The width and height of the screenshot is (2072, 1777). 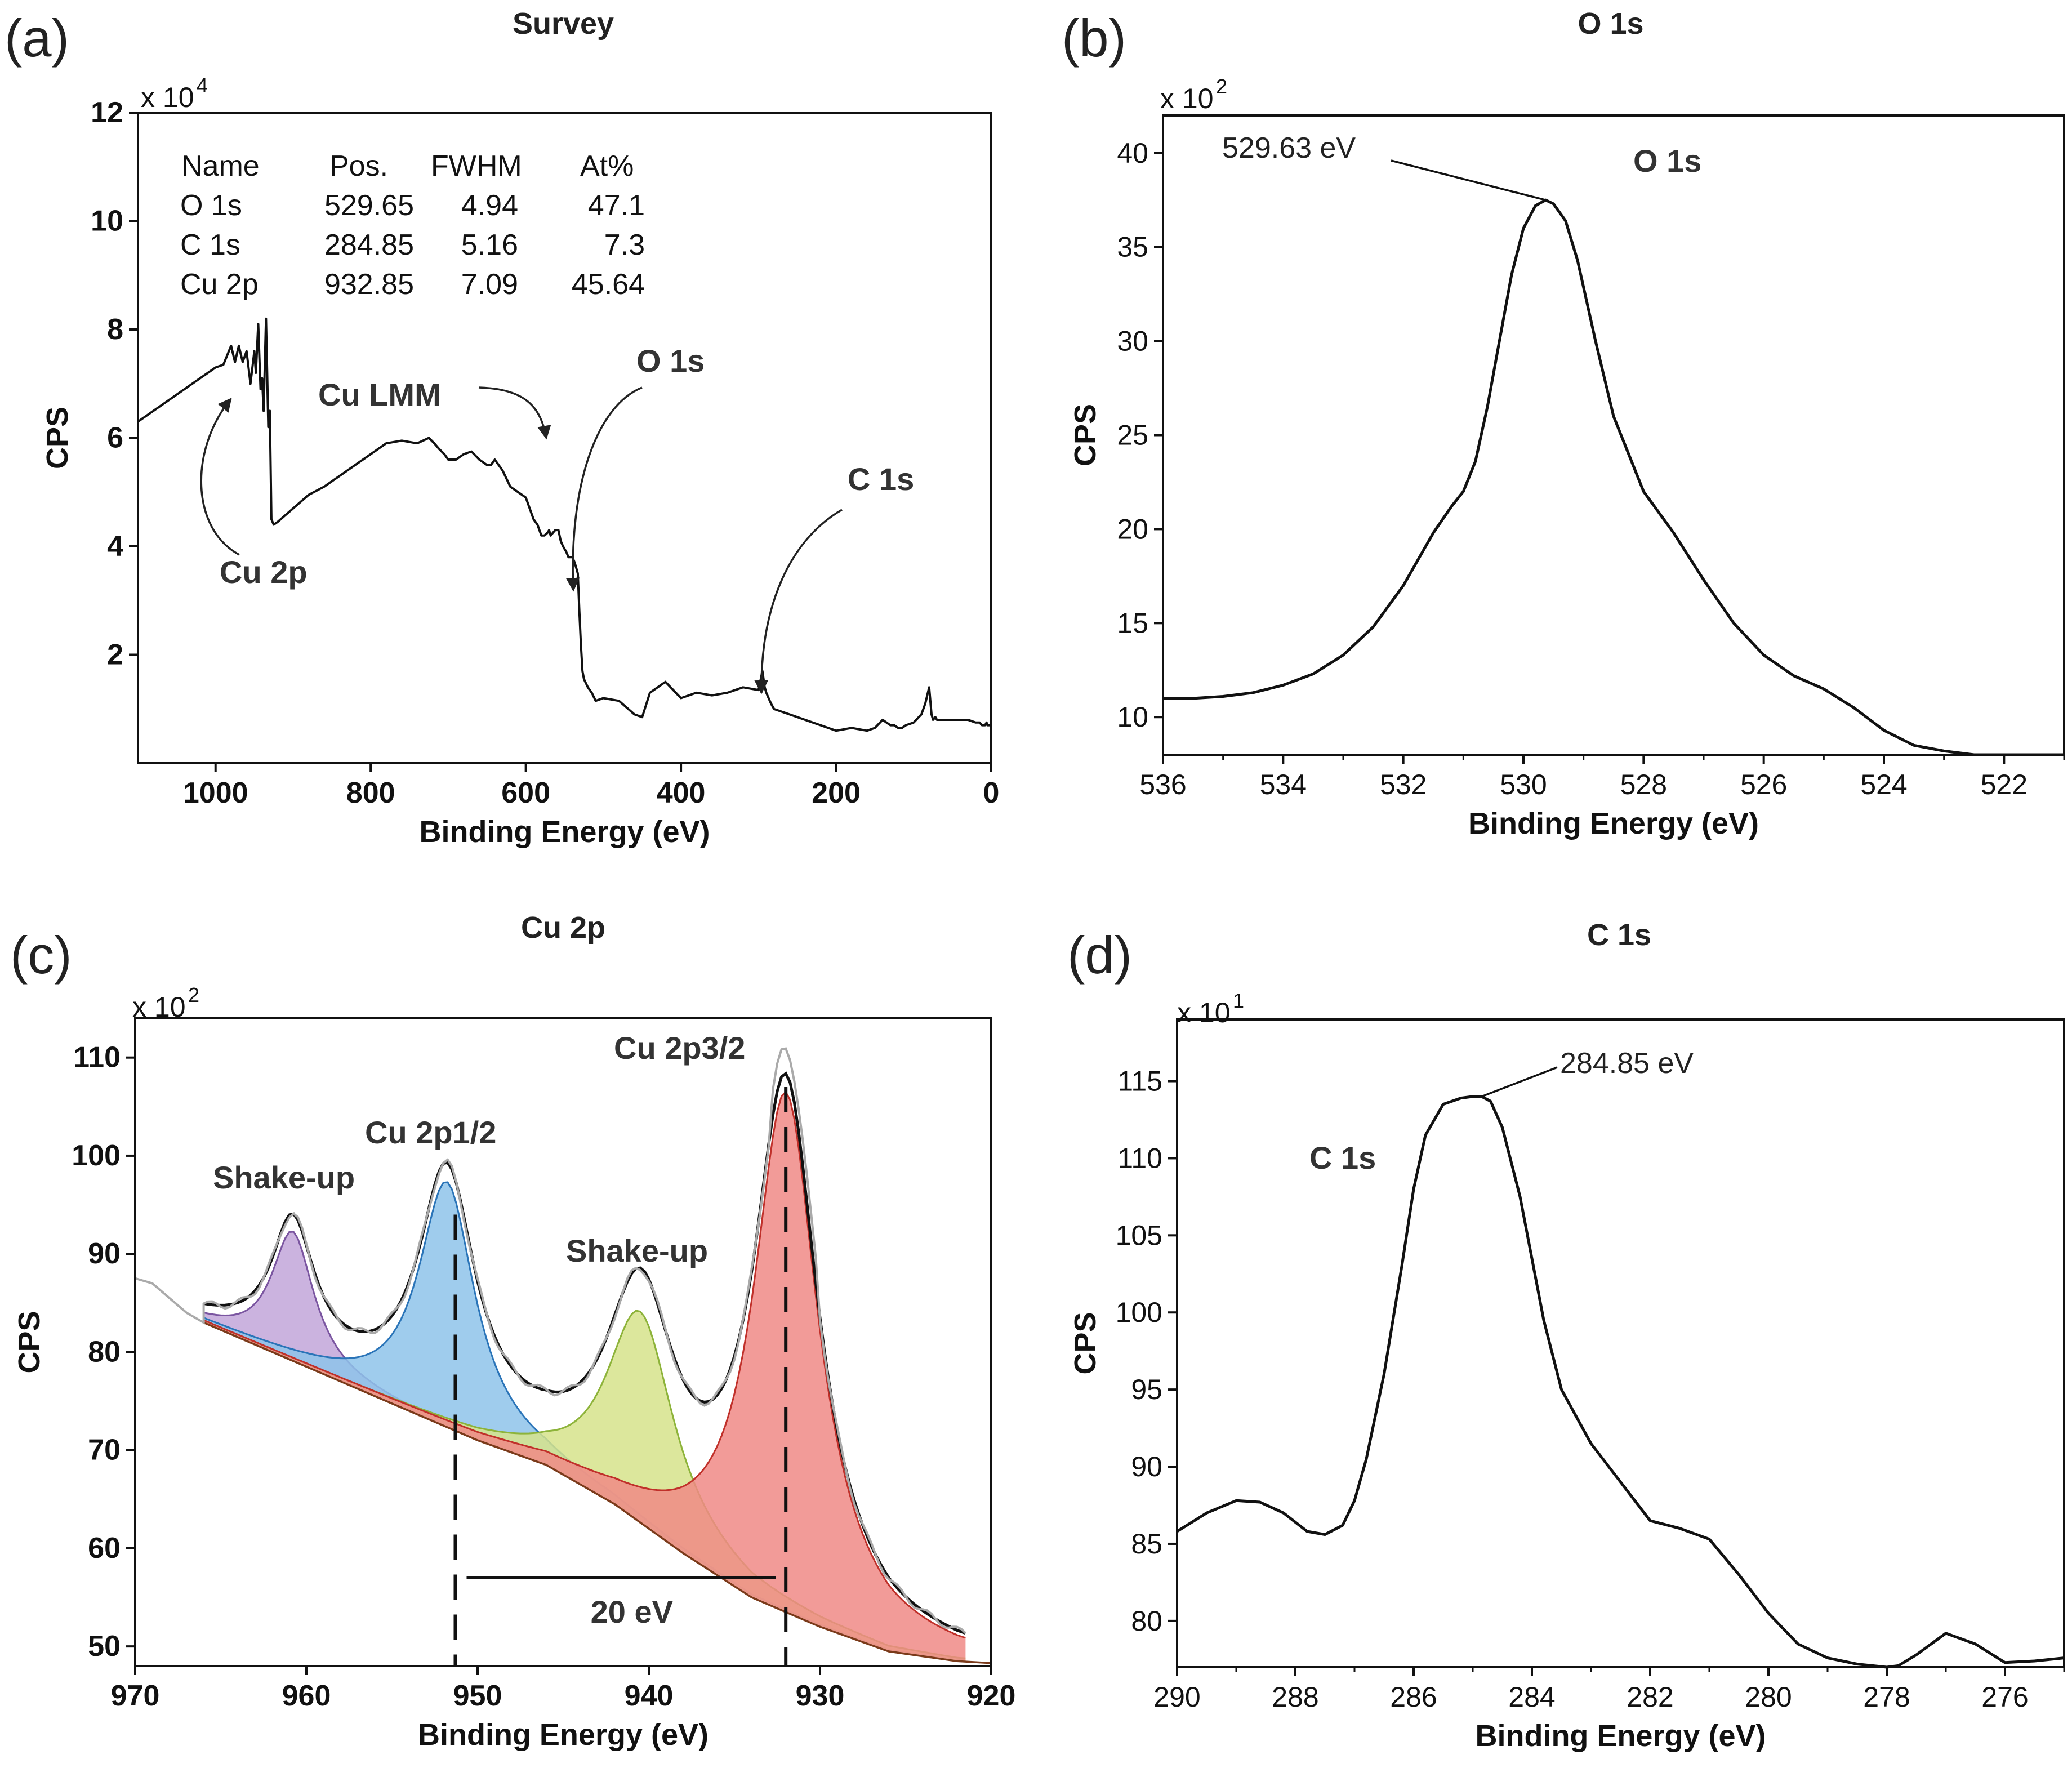 What do you see at coordinates (525, 793) in the screenshot?
I see `x-tick-label: 600` at bounding box center [525, 793].